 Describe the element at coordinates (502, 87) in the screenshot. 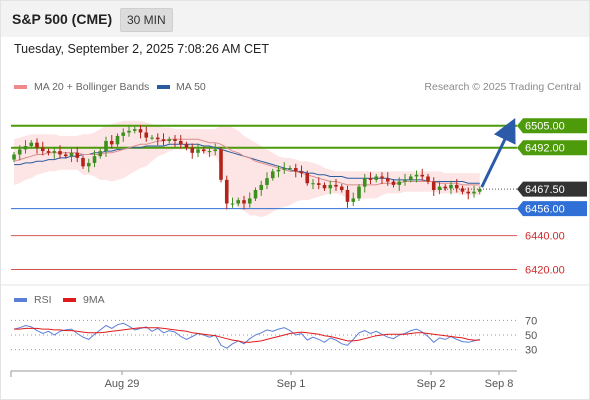

I see `credit-text: Research © 2025 Trading Central` at that location.